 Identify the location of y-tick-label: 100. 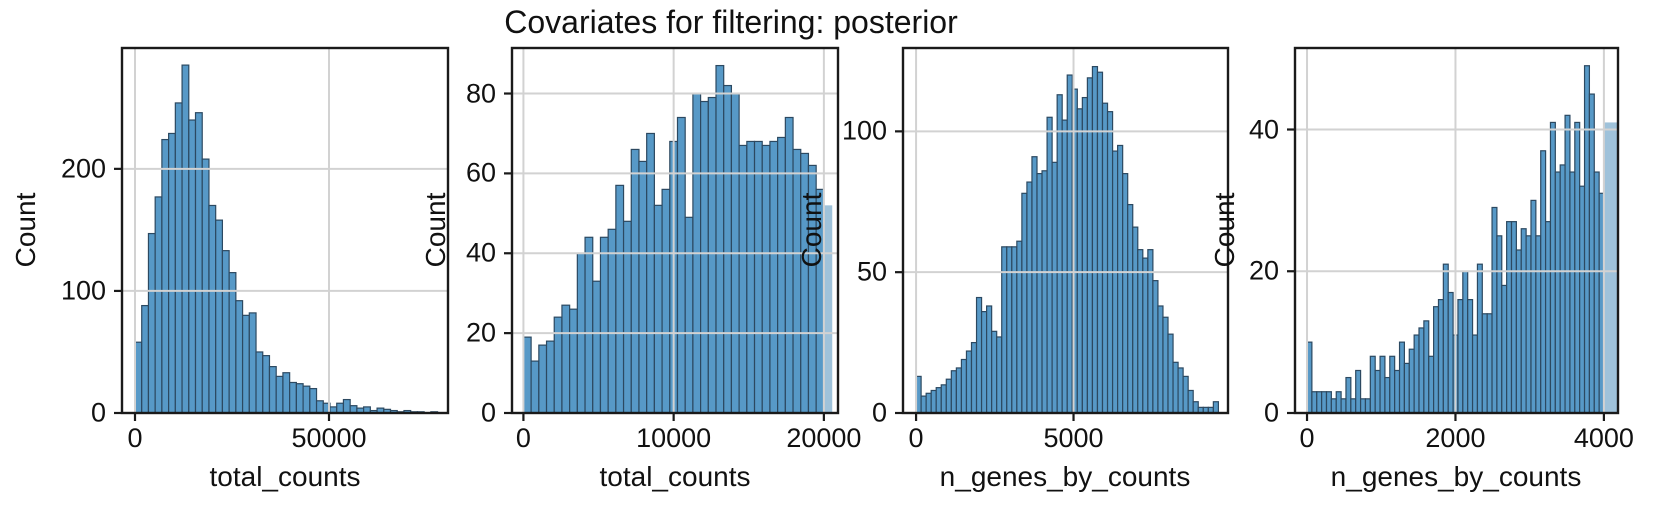
(83, 290).